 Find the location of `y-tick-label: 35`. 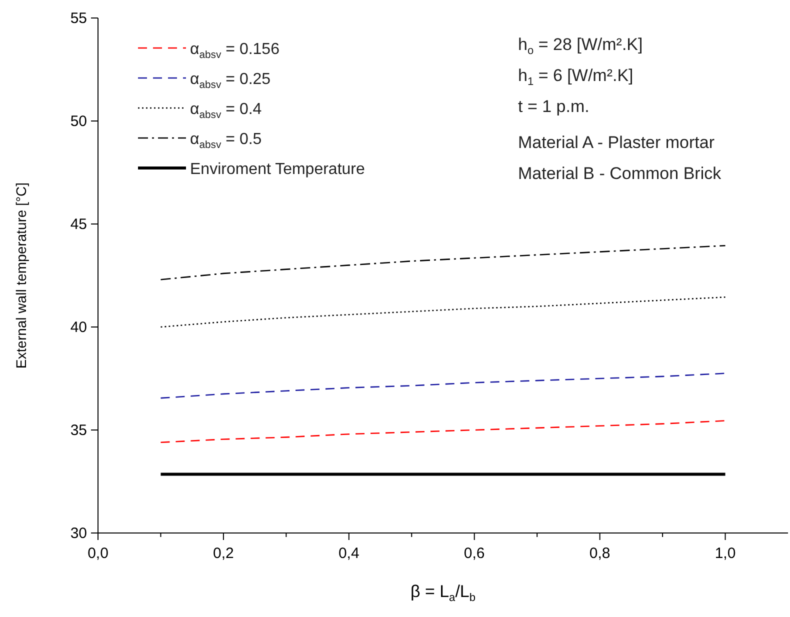

y-tick-label: 35 is located at coordinates (78, 430).